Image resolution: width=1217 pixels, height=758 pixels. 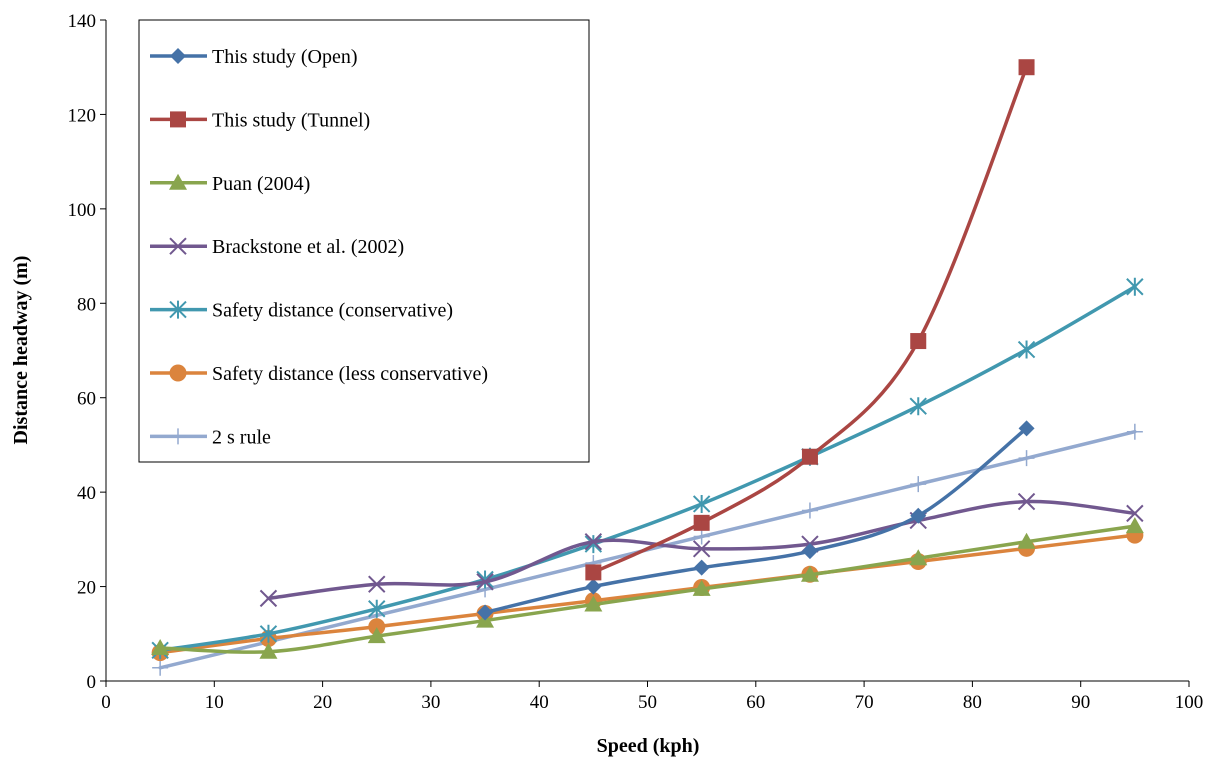 I want to click on x-tick-label: 30, so click(x=430, y=702).